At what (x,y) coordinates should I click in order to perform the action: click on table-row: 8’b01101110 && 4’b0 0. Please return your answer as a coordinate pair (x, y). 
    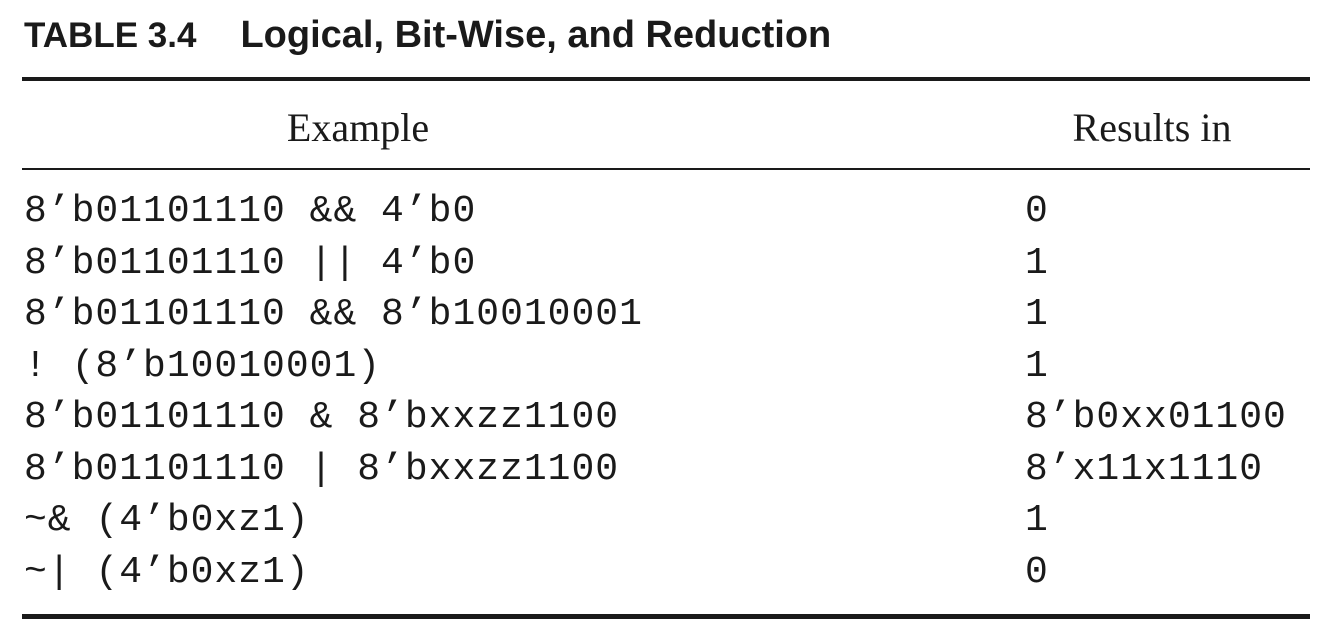
    Looking at the image, I should click on (669, 212).